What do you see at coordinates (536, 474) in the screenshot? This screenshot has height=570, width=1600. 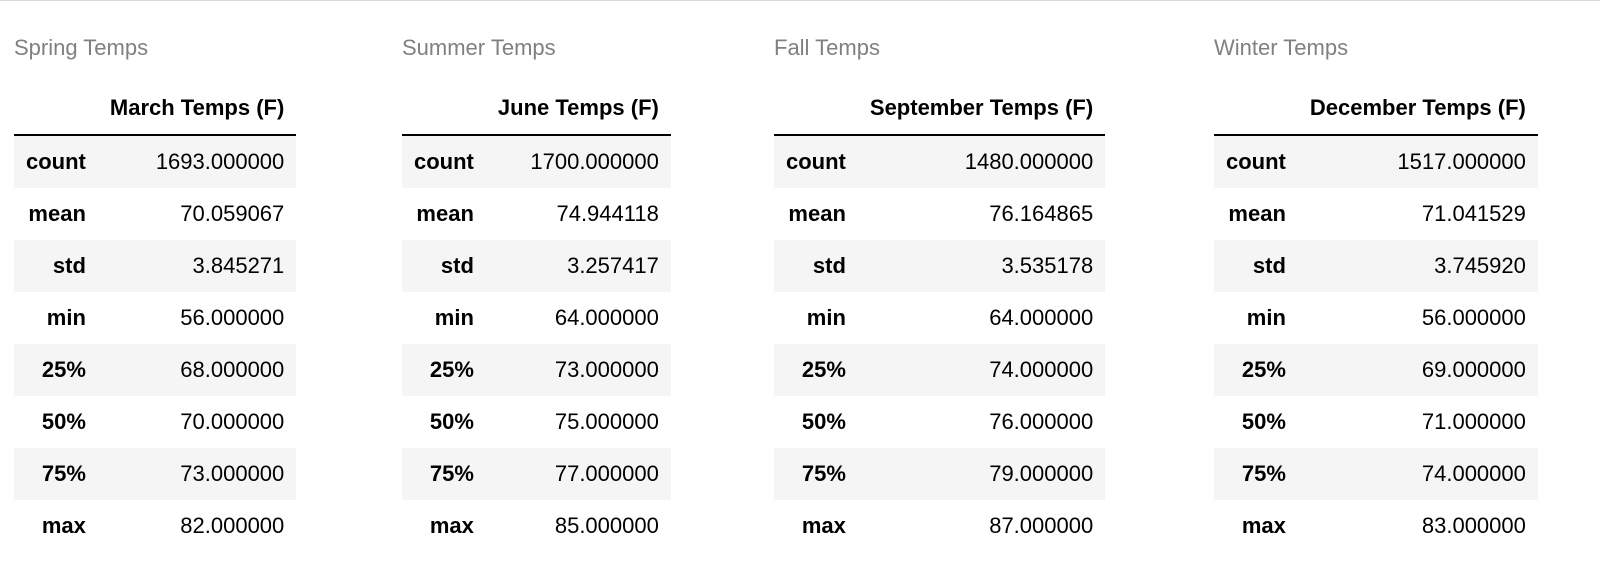 I see `table-row: 75% 77.000000` at bounding box center [536, 474].